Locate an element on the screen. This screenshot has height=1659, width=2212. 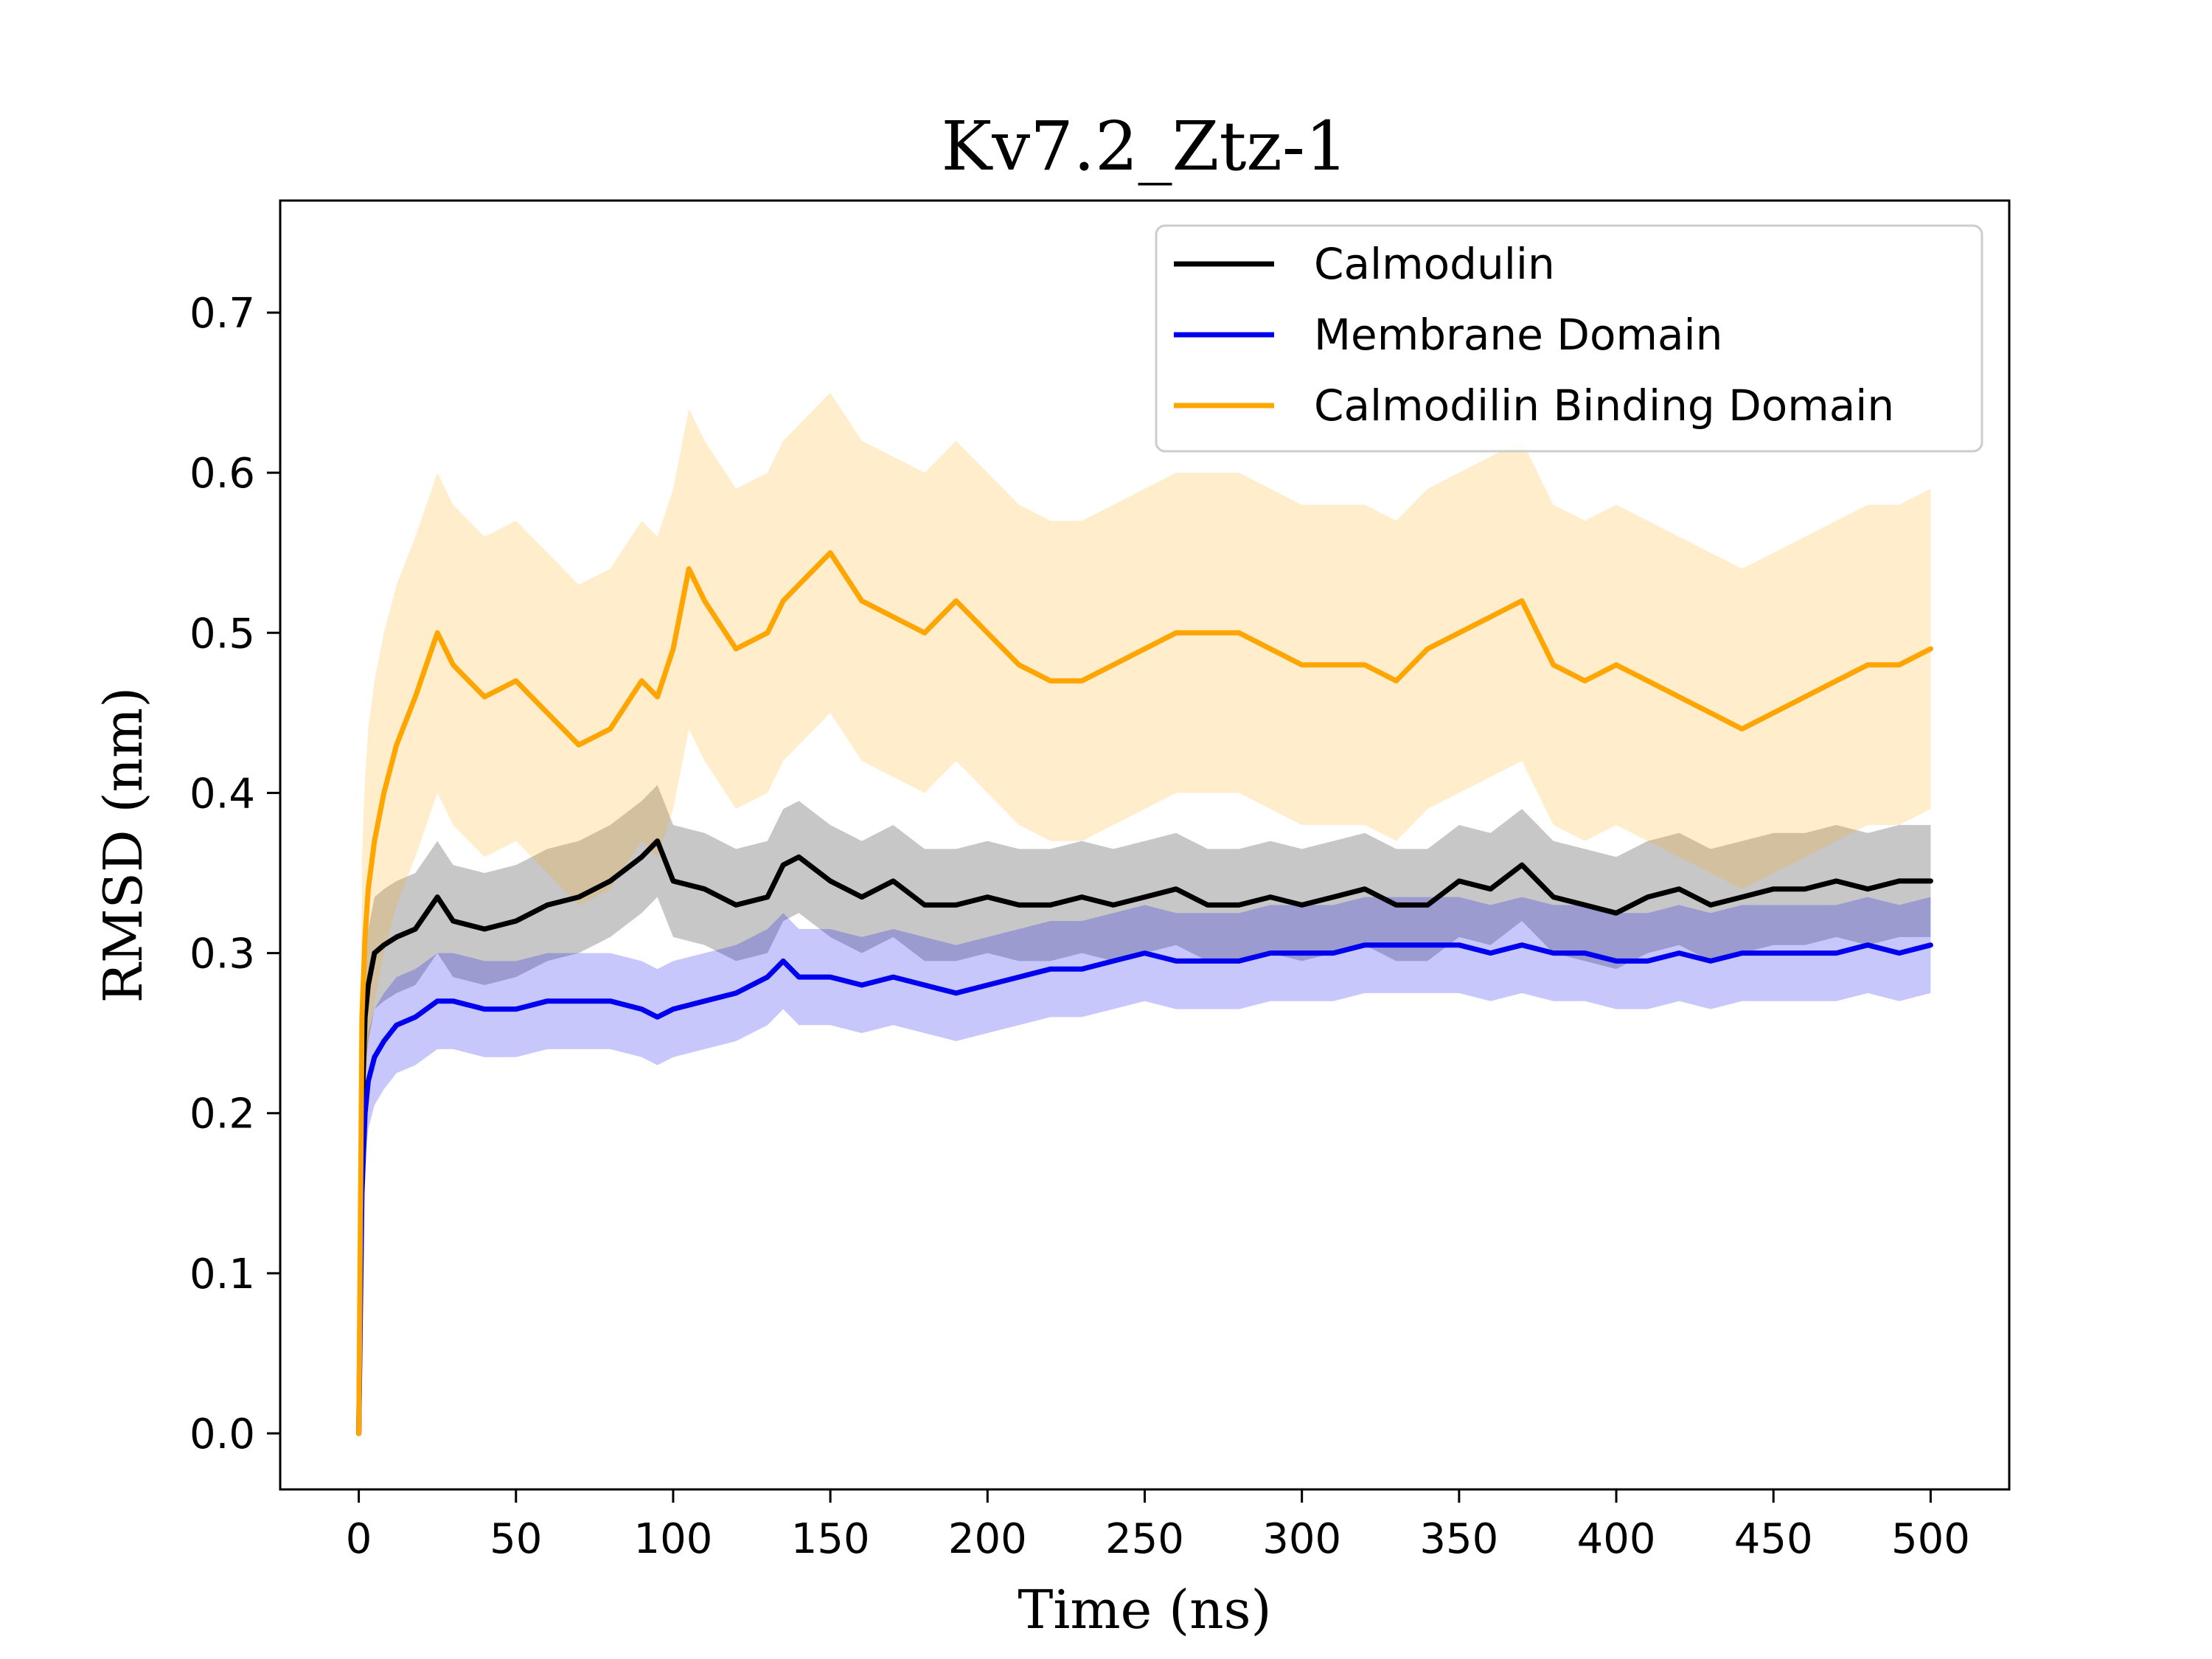
y-tick-label: 0.2 is located at coordinates (222, 1114).